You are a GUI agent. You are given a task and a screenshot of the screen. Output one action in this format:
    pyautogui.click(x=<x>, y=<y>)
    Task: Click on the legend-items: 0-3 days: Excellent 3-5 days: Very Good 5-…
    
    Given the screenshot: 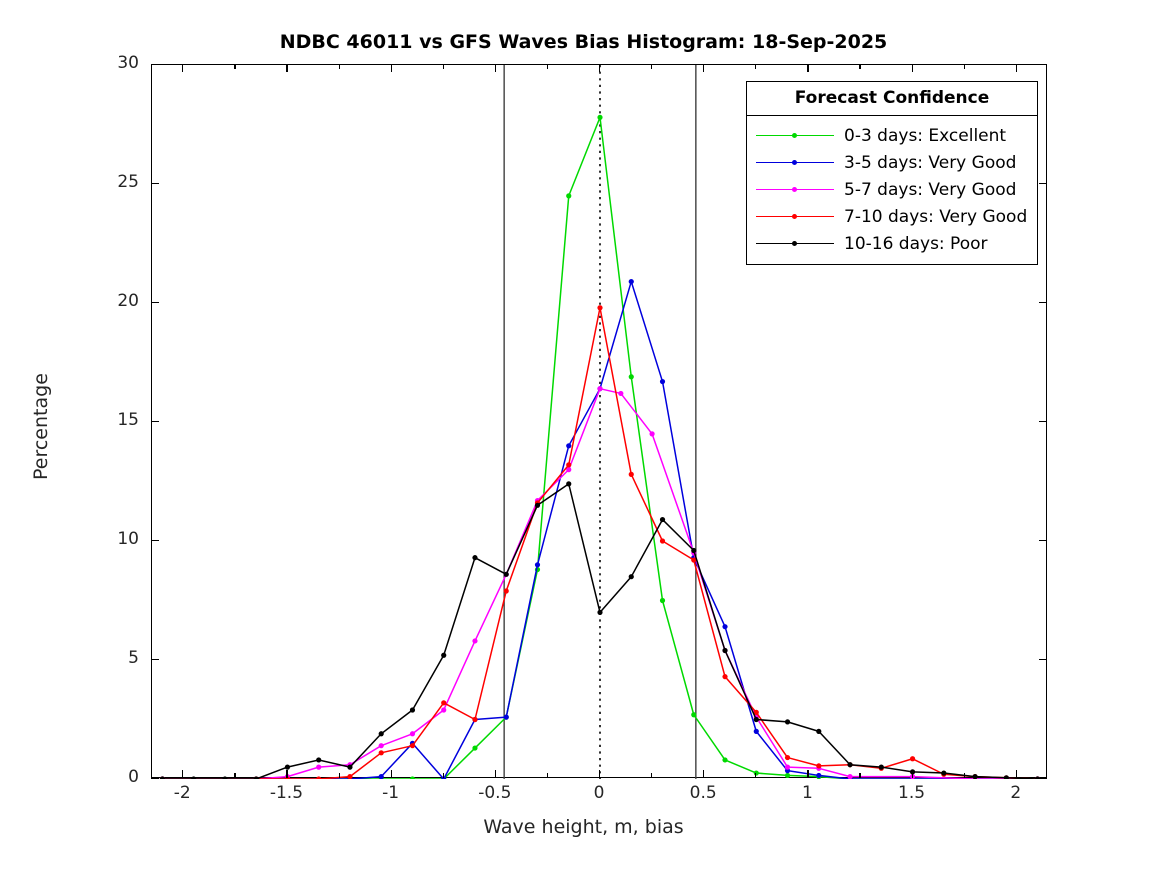 What is the action you would take?
    pyautogui.click(x=892, y=190)
    